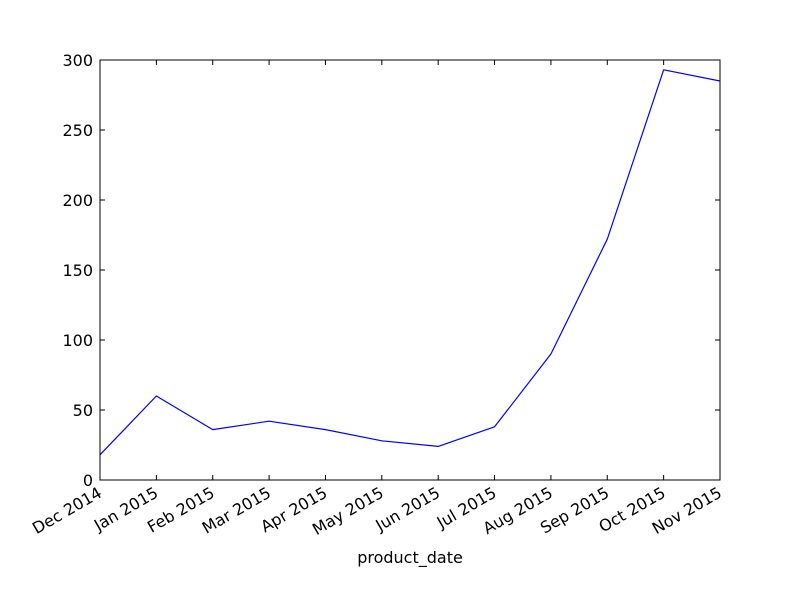 Image resolution: width=800 pixels, height=600 pixels. What do you see at coordinates (77, 130) in the screenshot?
I see `y-tick-label: 250` at bounding box center [77, 130].